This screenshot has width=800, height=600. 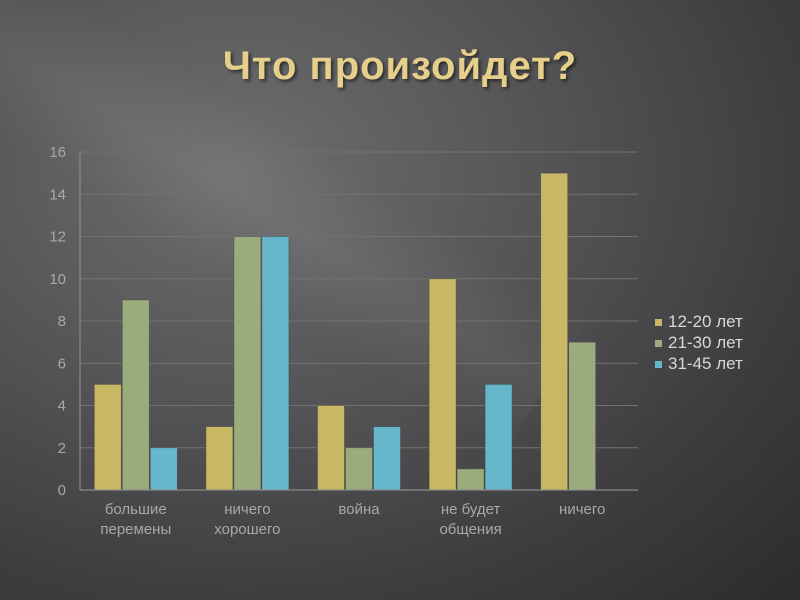 I want to click on x-category-label: ничего, so click(x=582, y=509).